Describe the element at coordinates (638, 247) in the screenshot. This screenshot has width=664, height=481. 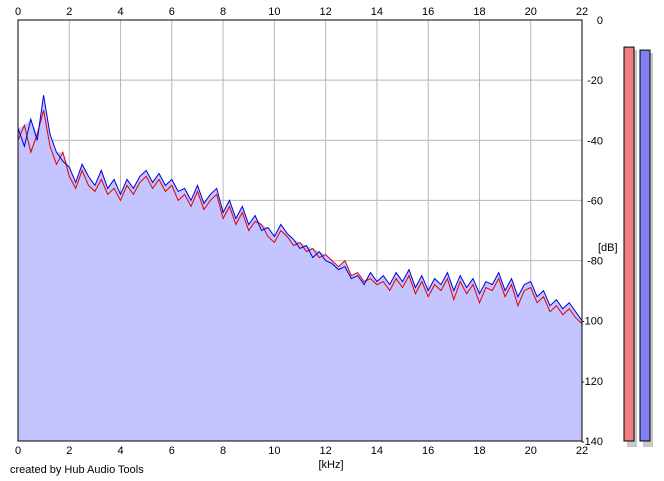
I see `level-meters` at that location.